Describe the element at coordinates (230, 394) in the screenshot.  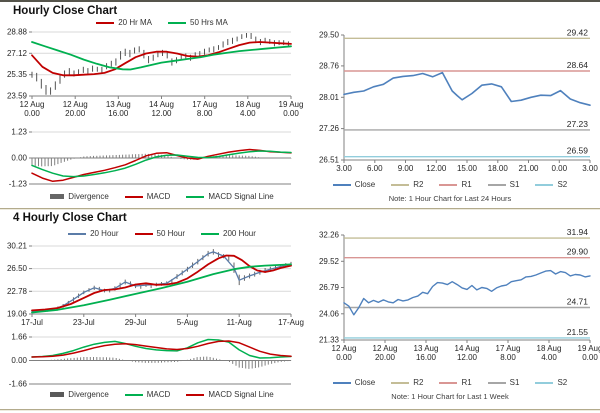
I see `legend-item-macd-signal-line: MACD Signal Line` at that location.